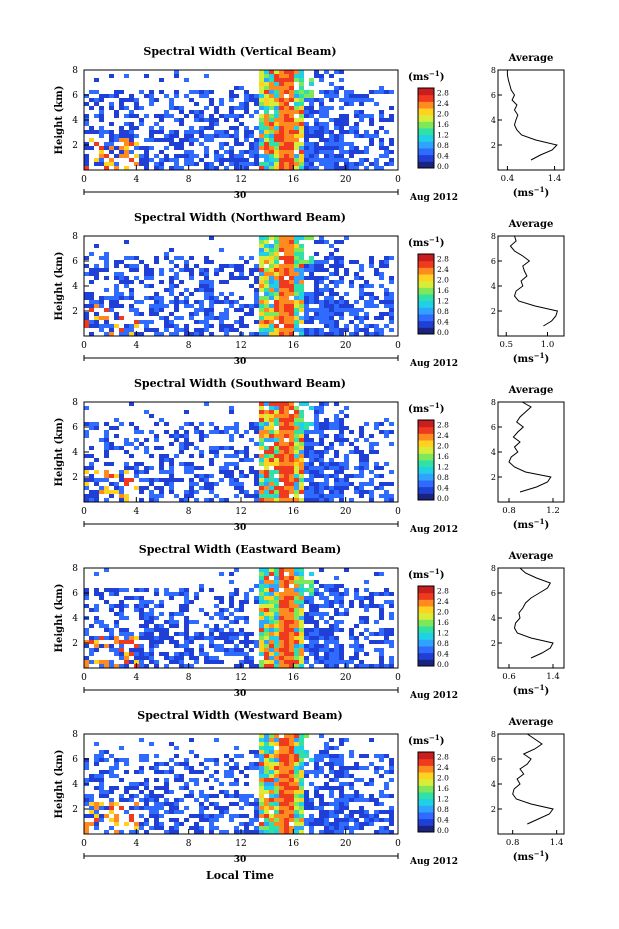 Image resolution: width=619 pixels, height=929 pixels. What do you see at coordinates (443, 590) in the screenshot?
I see `colorbar-tick-label: 2.8` at bounding box center [443, 590].